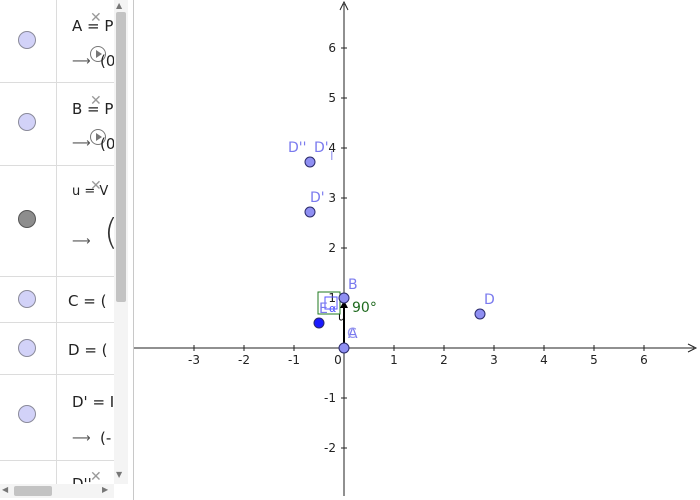  Describe the element at coordinates (332, 98) in the screenshot. I see `y-tick-label: 5` at that location.